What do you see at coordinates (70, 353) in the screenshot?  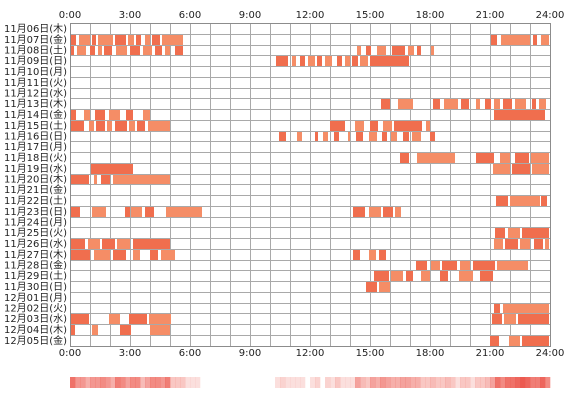 I see `bottom-tick-label: 0:00` at bounding box center [70, 353].